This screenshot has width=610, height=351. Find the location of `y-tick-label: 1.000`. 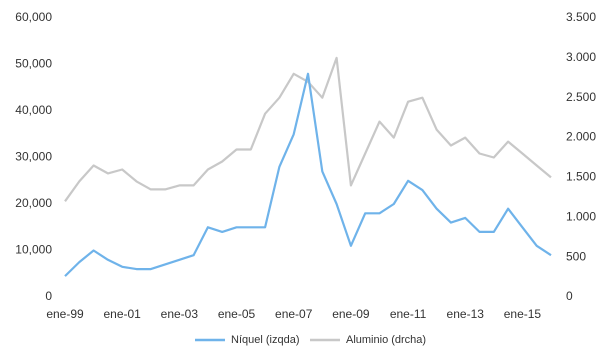

y-tick-label: 1.000 is located at coordinates (581, 216).